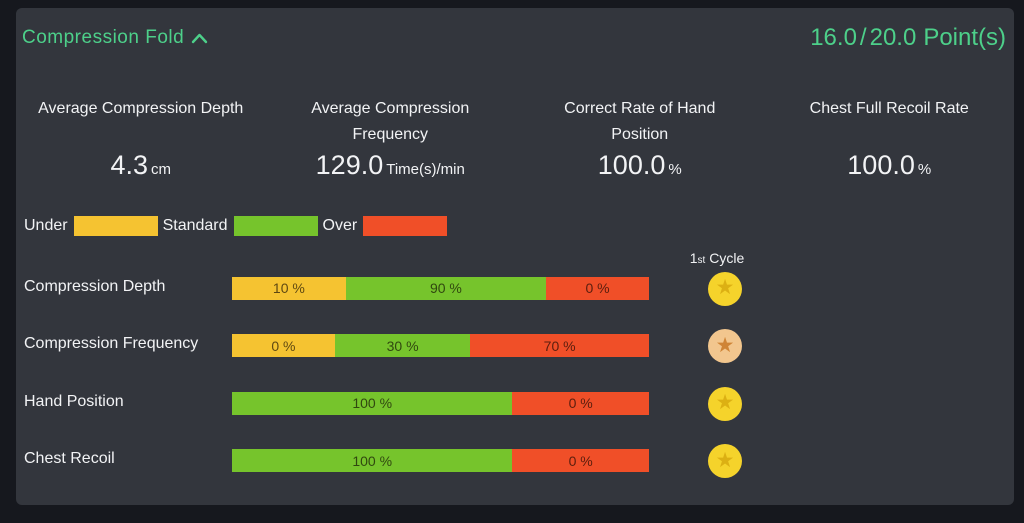 This screenshot has width=1024, height=523. I want to click on chevron-up-icon, so click(199, 38).